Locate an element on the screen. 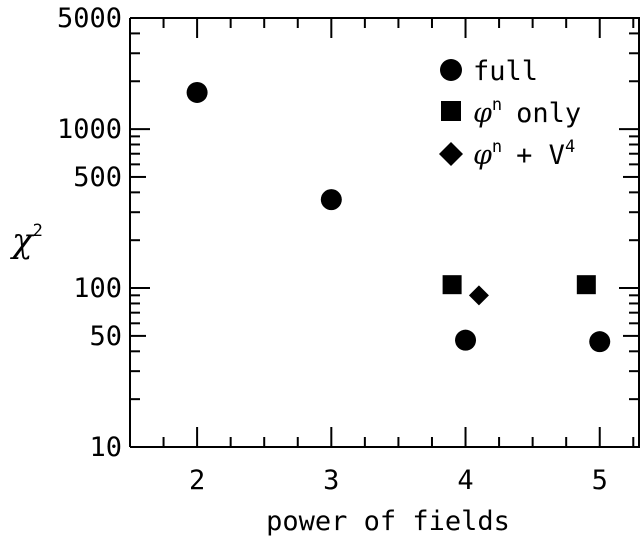 This screenshot has width=640, height=540. y-tick-label: 5000 is located at coordinates (89, 18).